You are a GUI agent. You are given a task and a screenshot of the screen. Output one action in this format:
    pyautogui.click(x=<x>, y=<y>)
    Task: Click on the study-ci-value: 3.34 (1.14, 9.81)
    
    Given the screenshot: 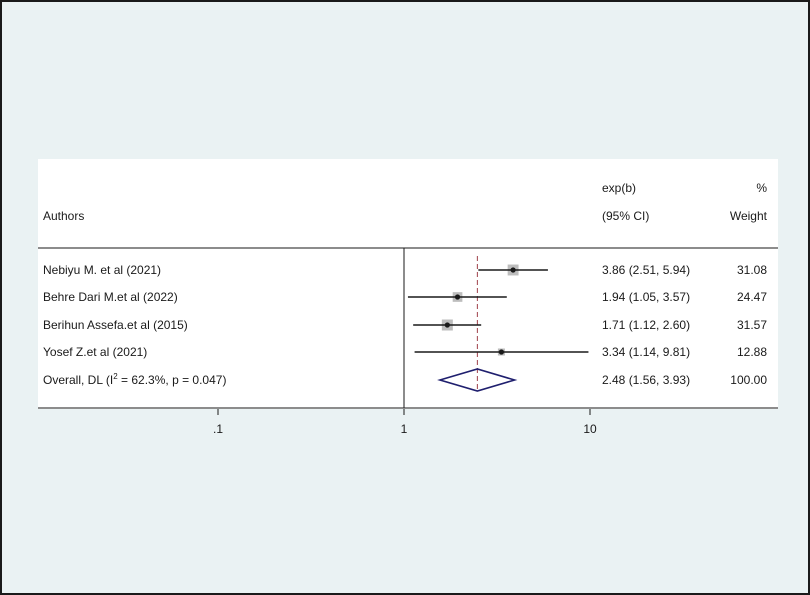 What is the action you would take?
    pyautogui.click(x=646, y=352)
    